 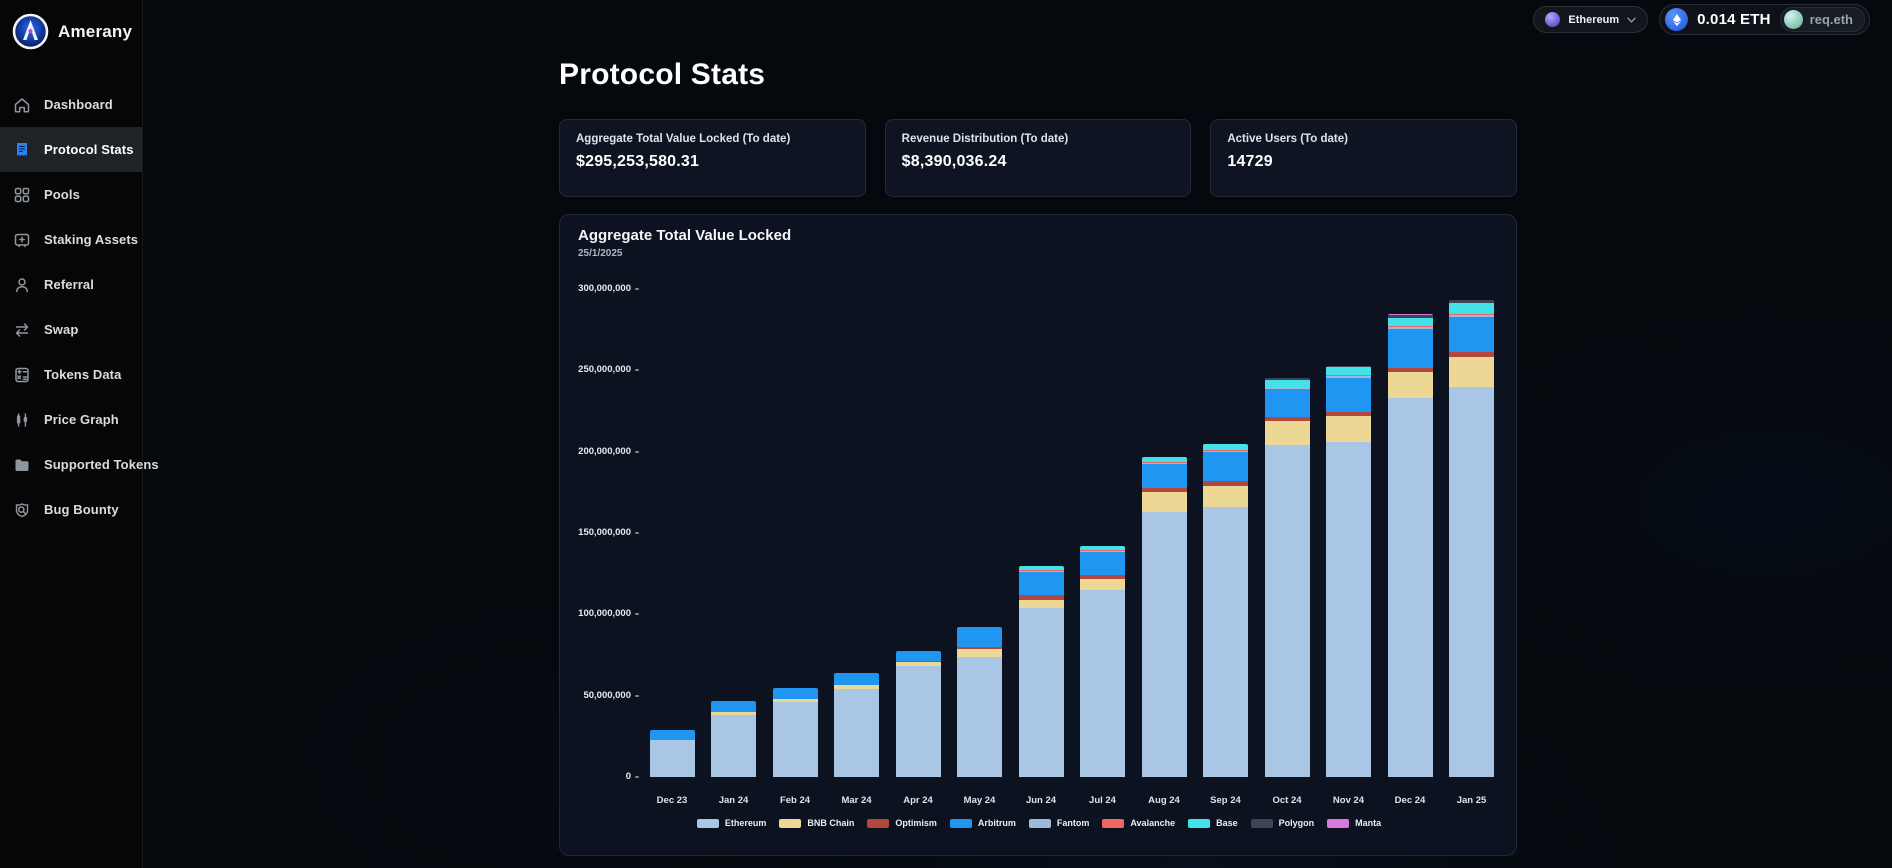 I want to click on legend-item-ethereum: Ethereum, so click(x=731, y=823).